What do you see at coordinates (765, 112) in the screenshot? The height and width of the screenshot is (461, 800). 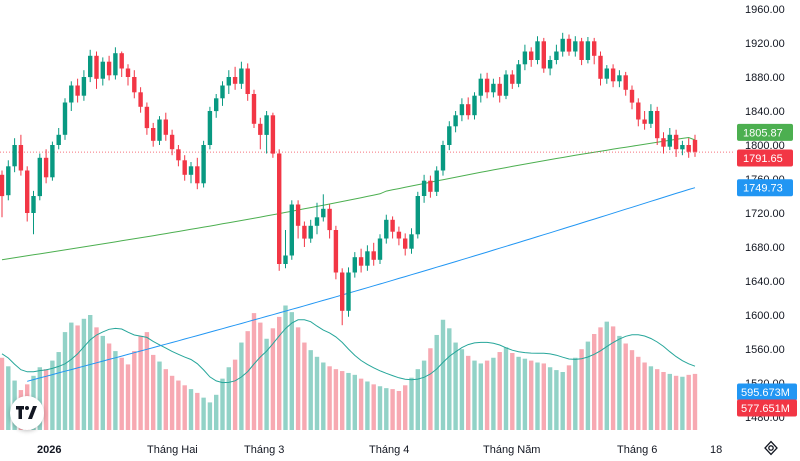 I see `price-tick-label: 1840.00` at bounding box center [765, 112].